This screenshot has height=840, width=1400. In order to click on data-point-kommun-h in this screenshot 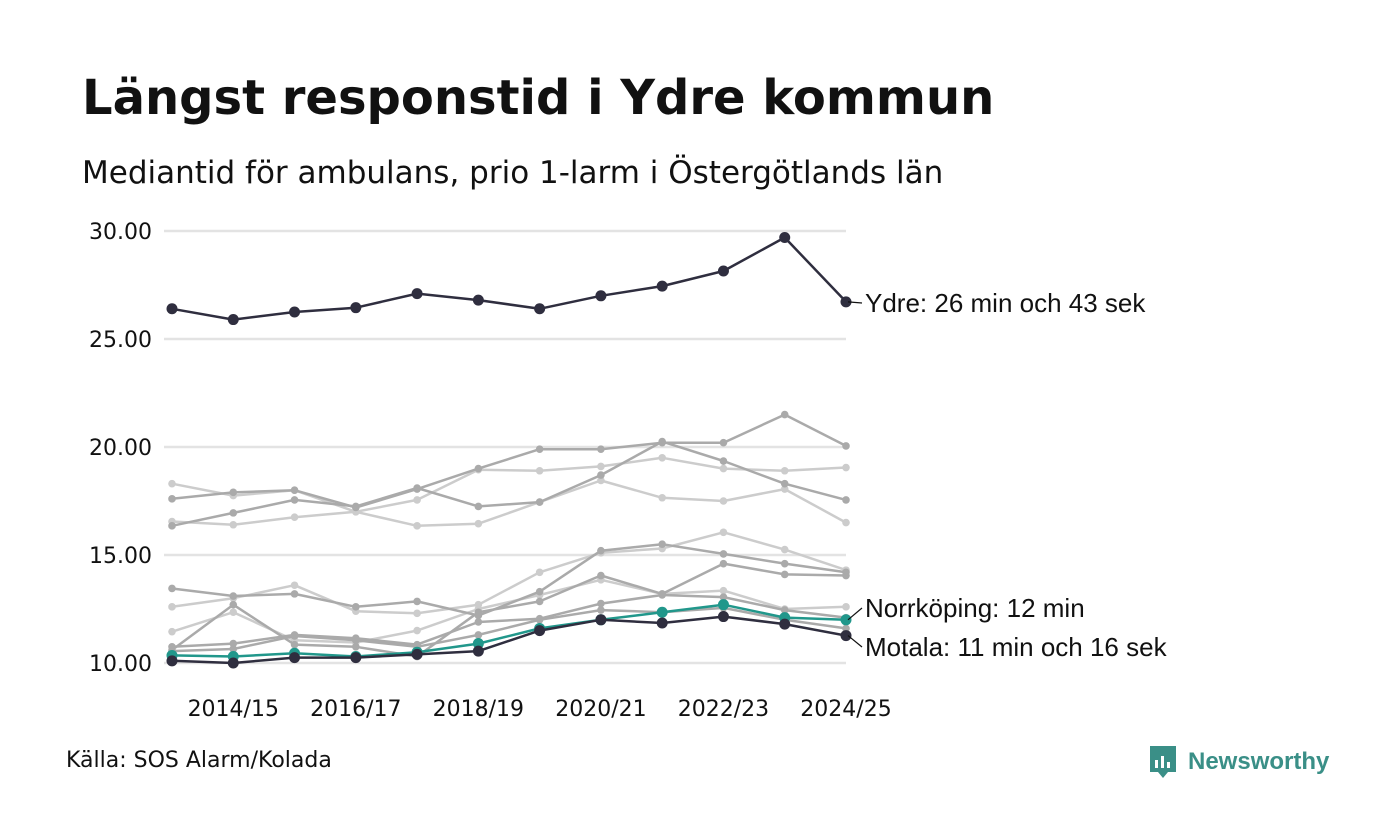, I will do `click(846, 607)`.